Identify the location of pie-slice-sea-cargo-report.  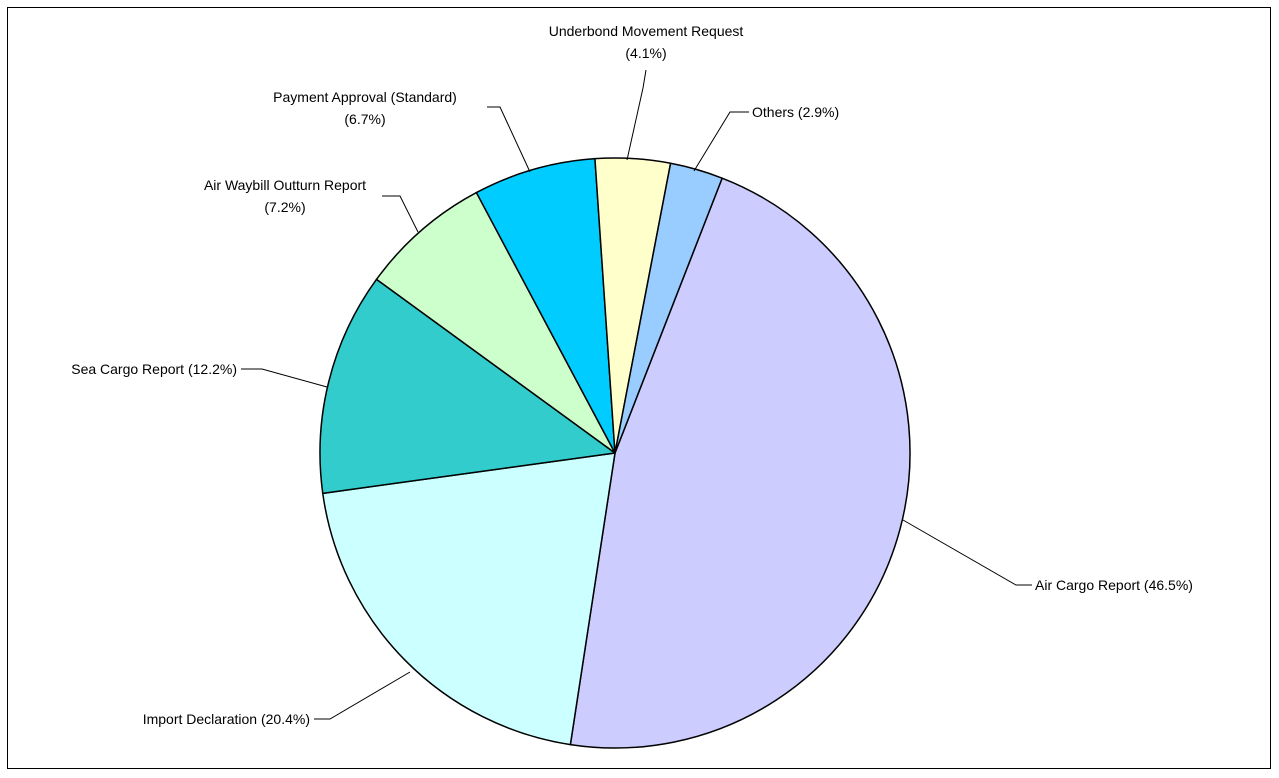
(467, 386).